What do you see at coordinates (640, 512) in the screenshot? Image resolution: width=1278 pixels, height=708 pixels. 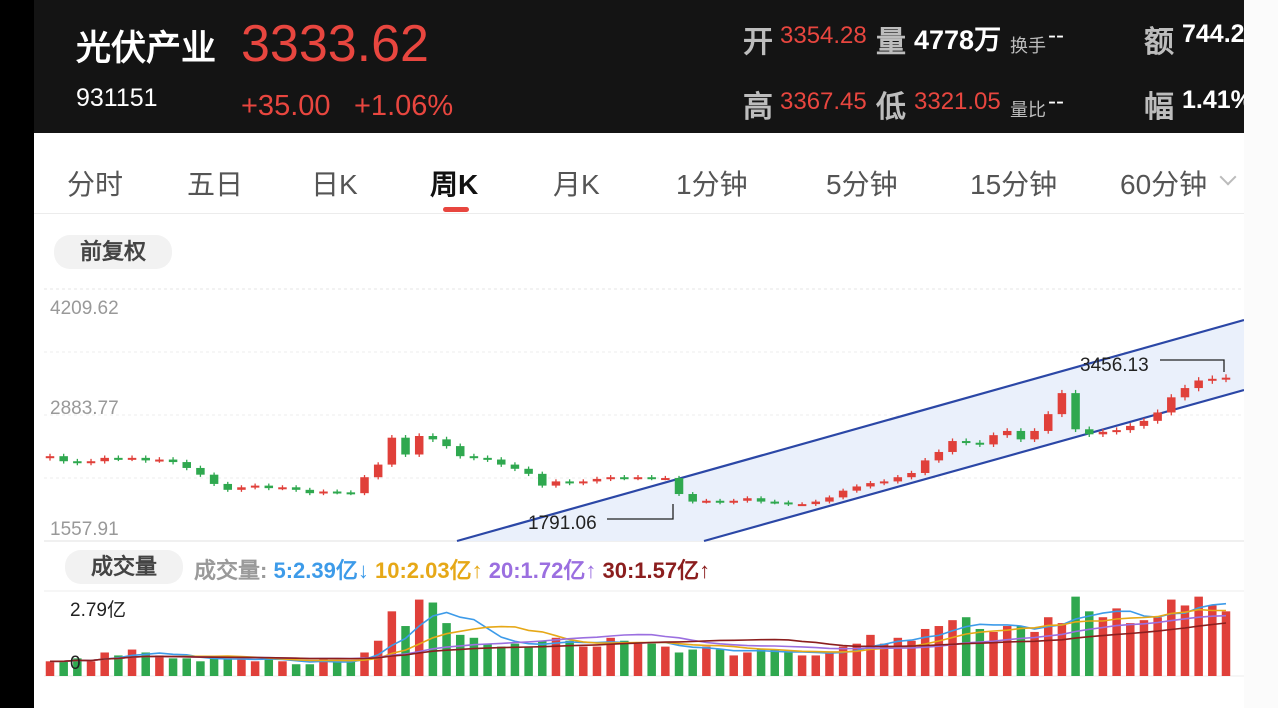 I see `low-marker-line` at bounding box center [640, 512].